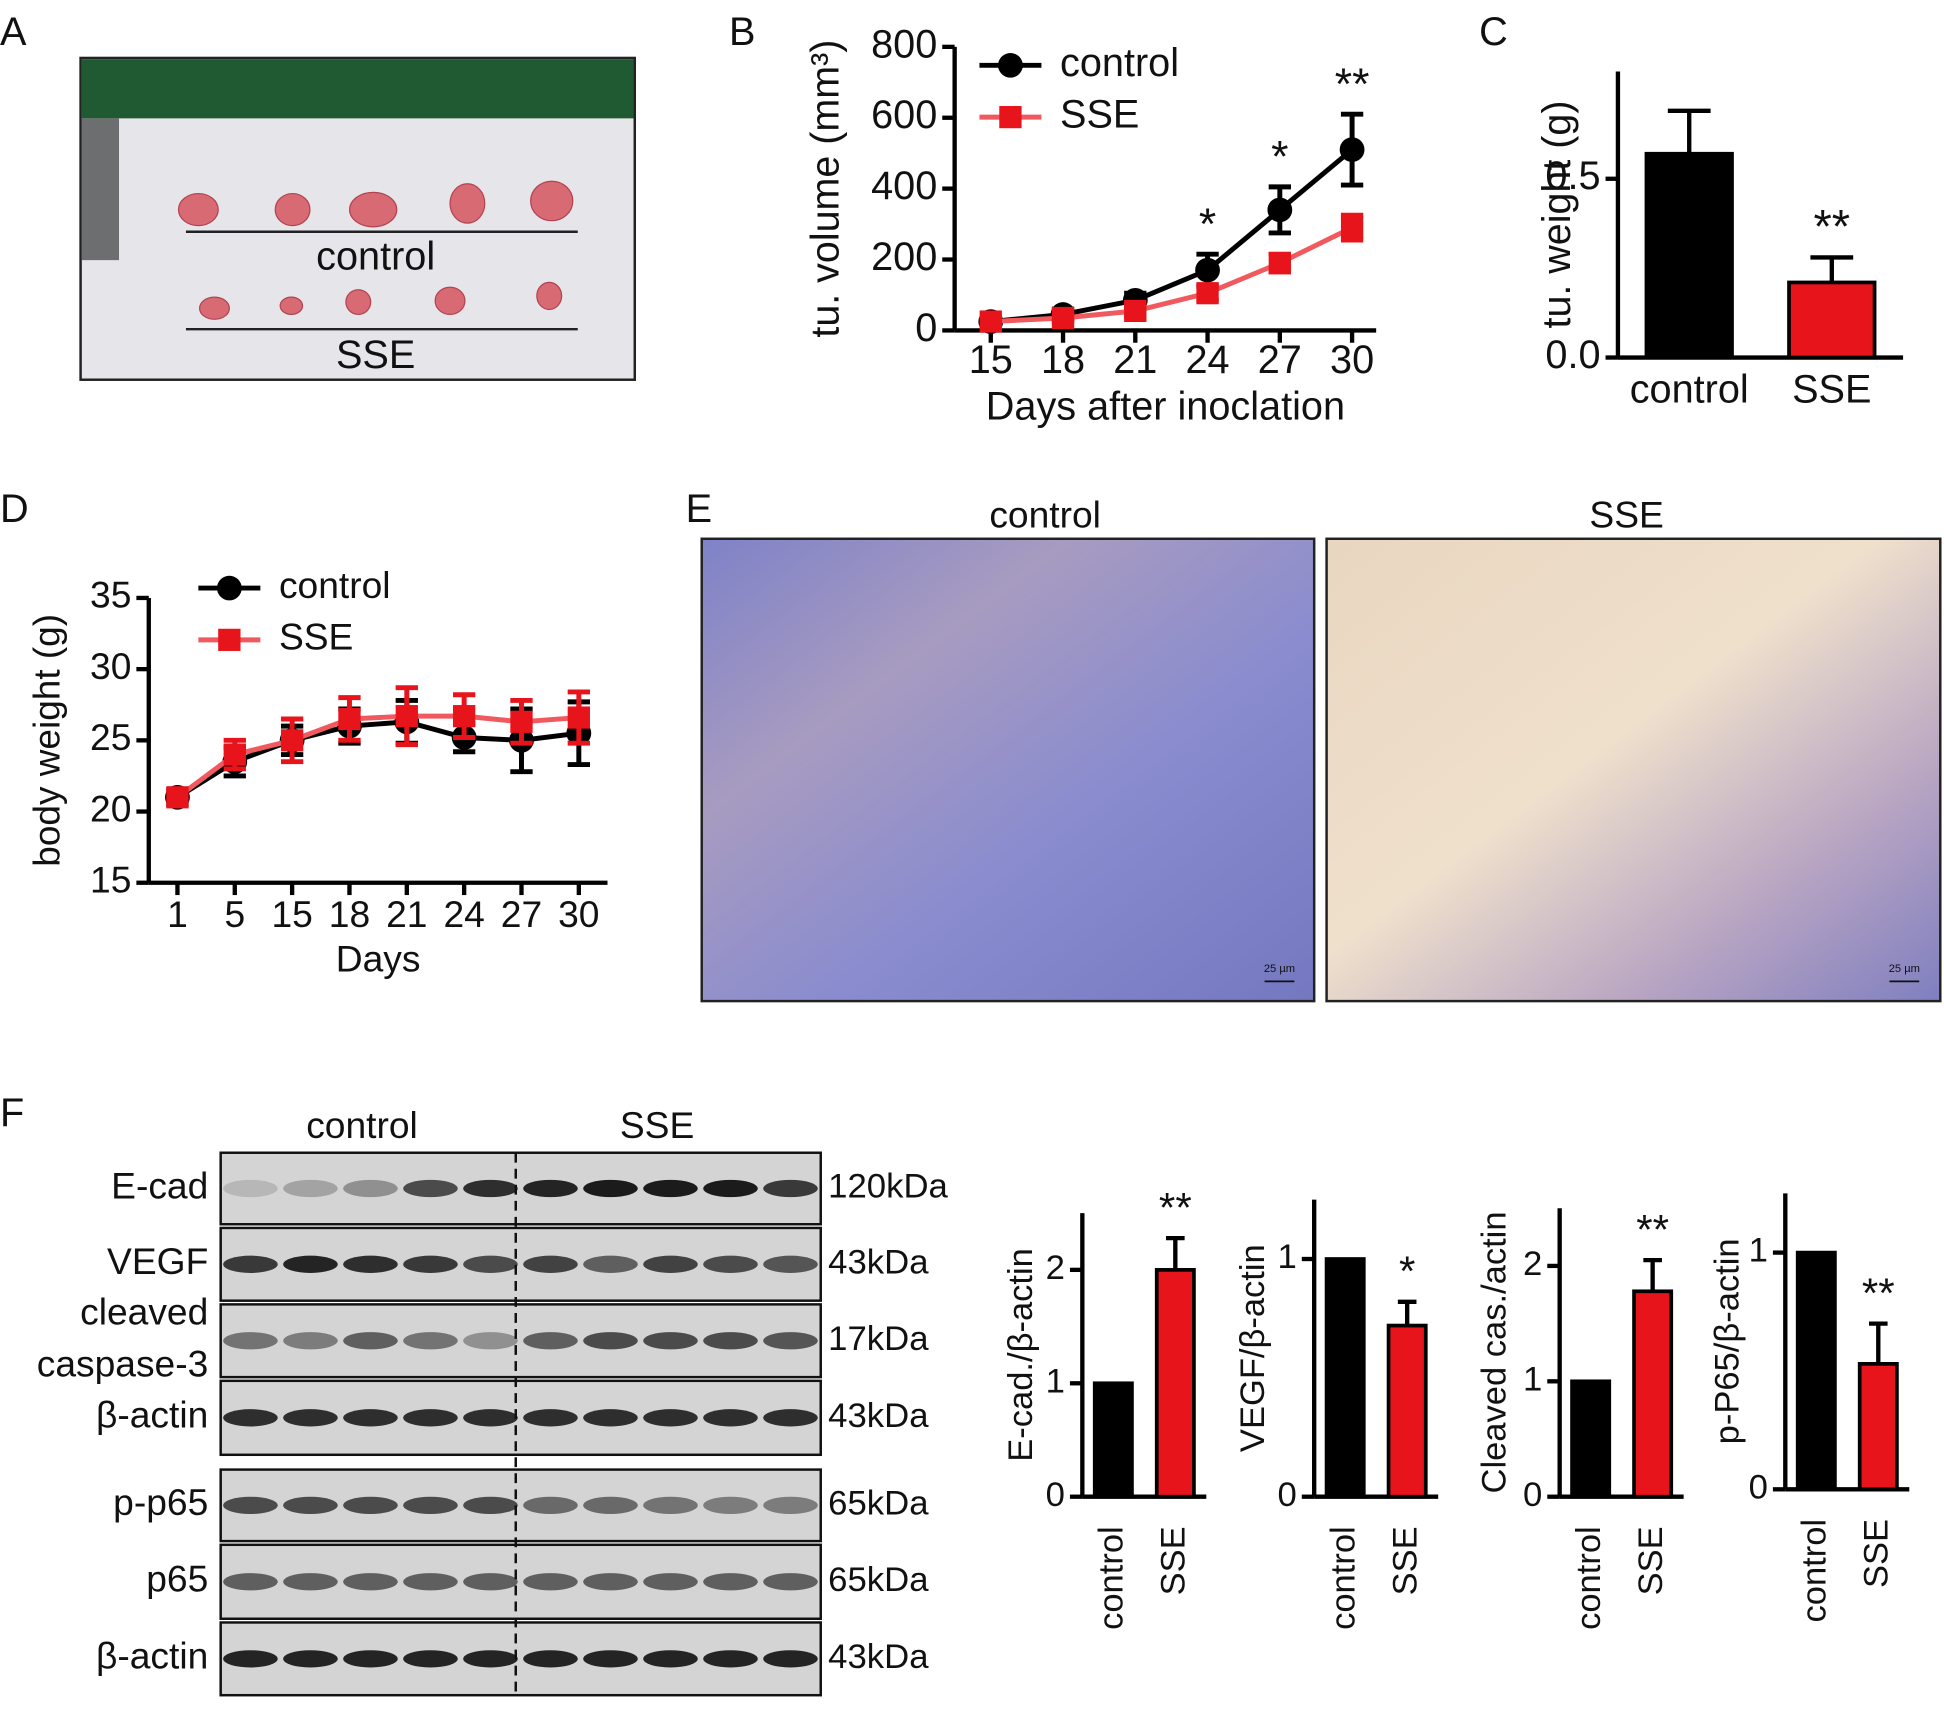 This screenshot has width=1944, height=1710. What do you see at coordinates (878, 1580) in the screenshot?
I see `blot-size: 65kDa` at bounding box center [878, 1580].